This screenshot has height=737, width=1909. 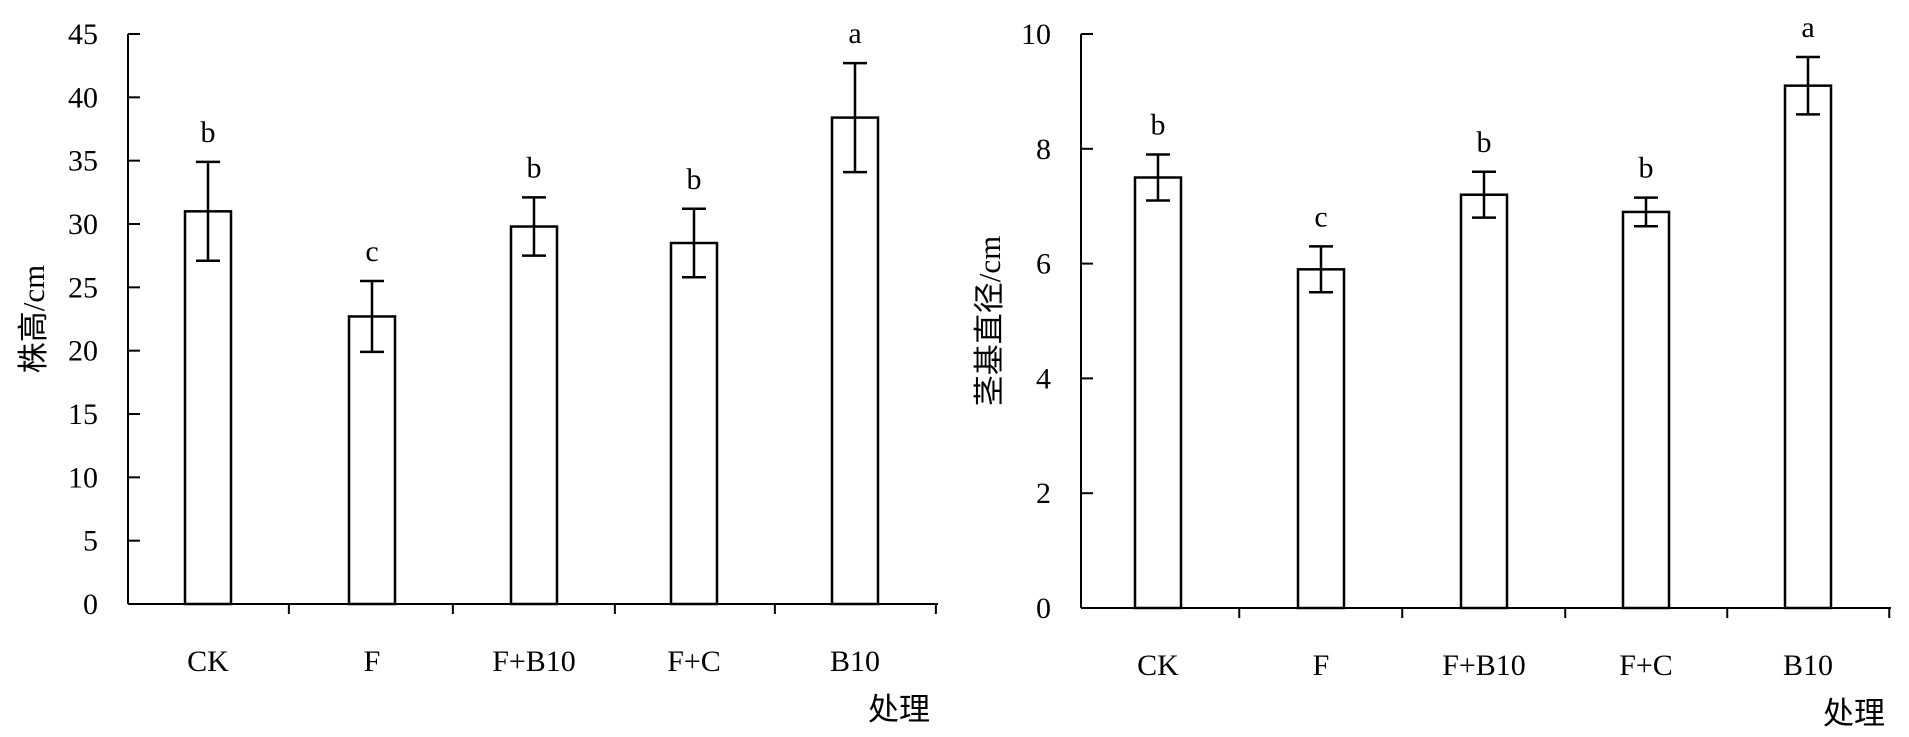 What do you see at coordinates (83, 161) in the screenshot?
I see `y-tick-label: 35` at bounding box center [83, 161].